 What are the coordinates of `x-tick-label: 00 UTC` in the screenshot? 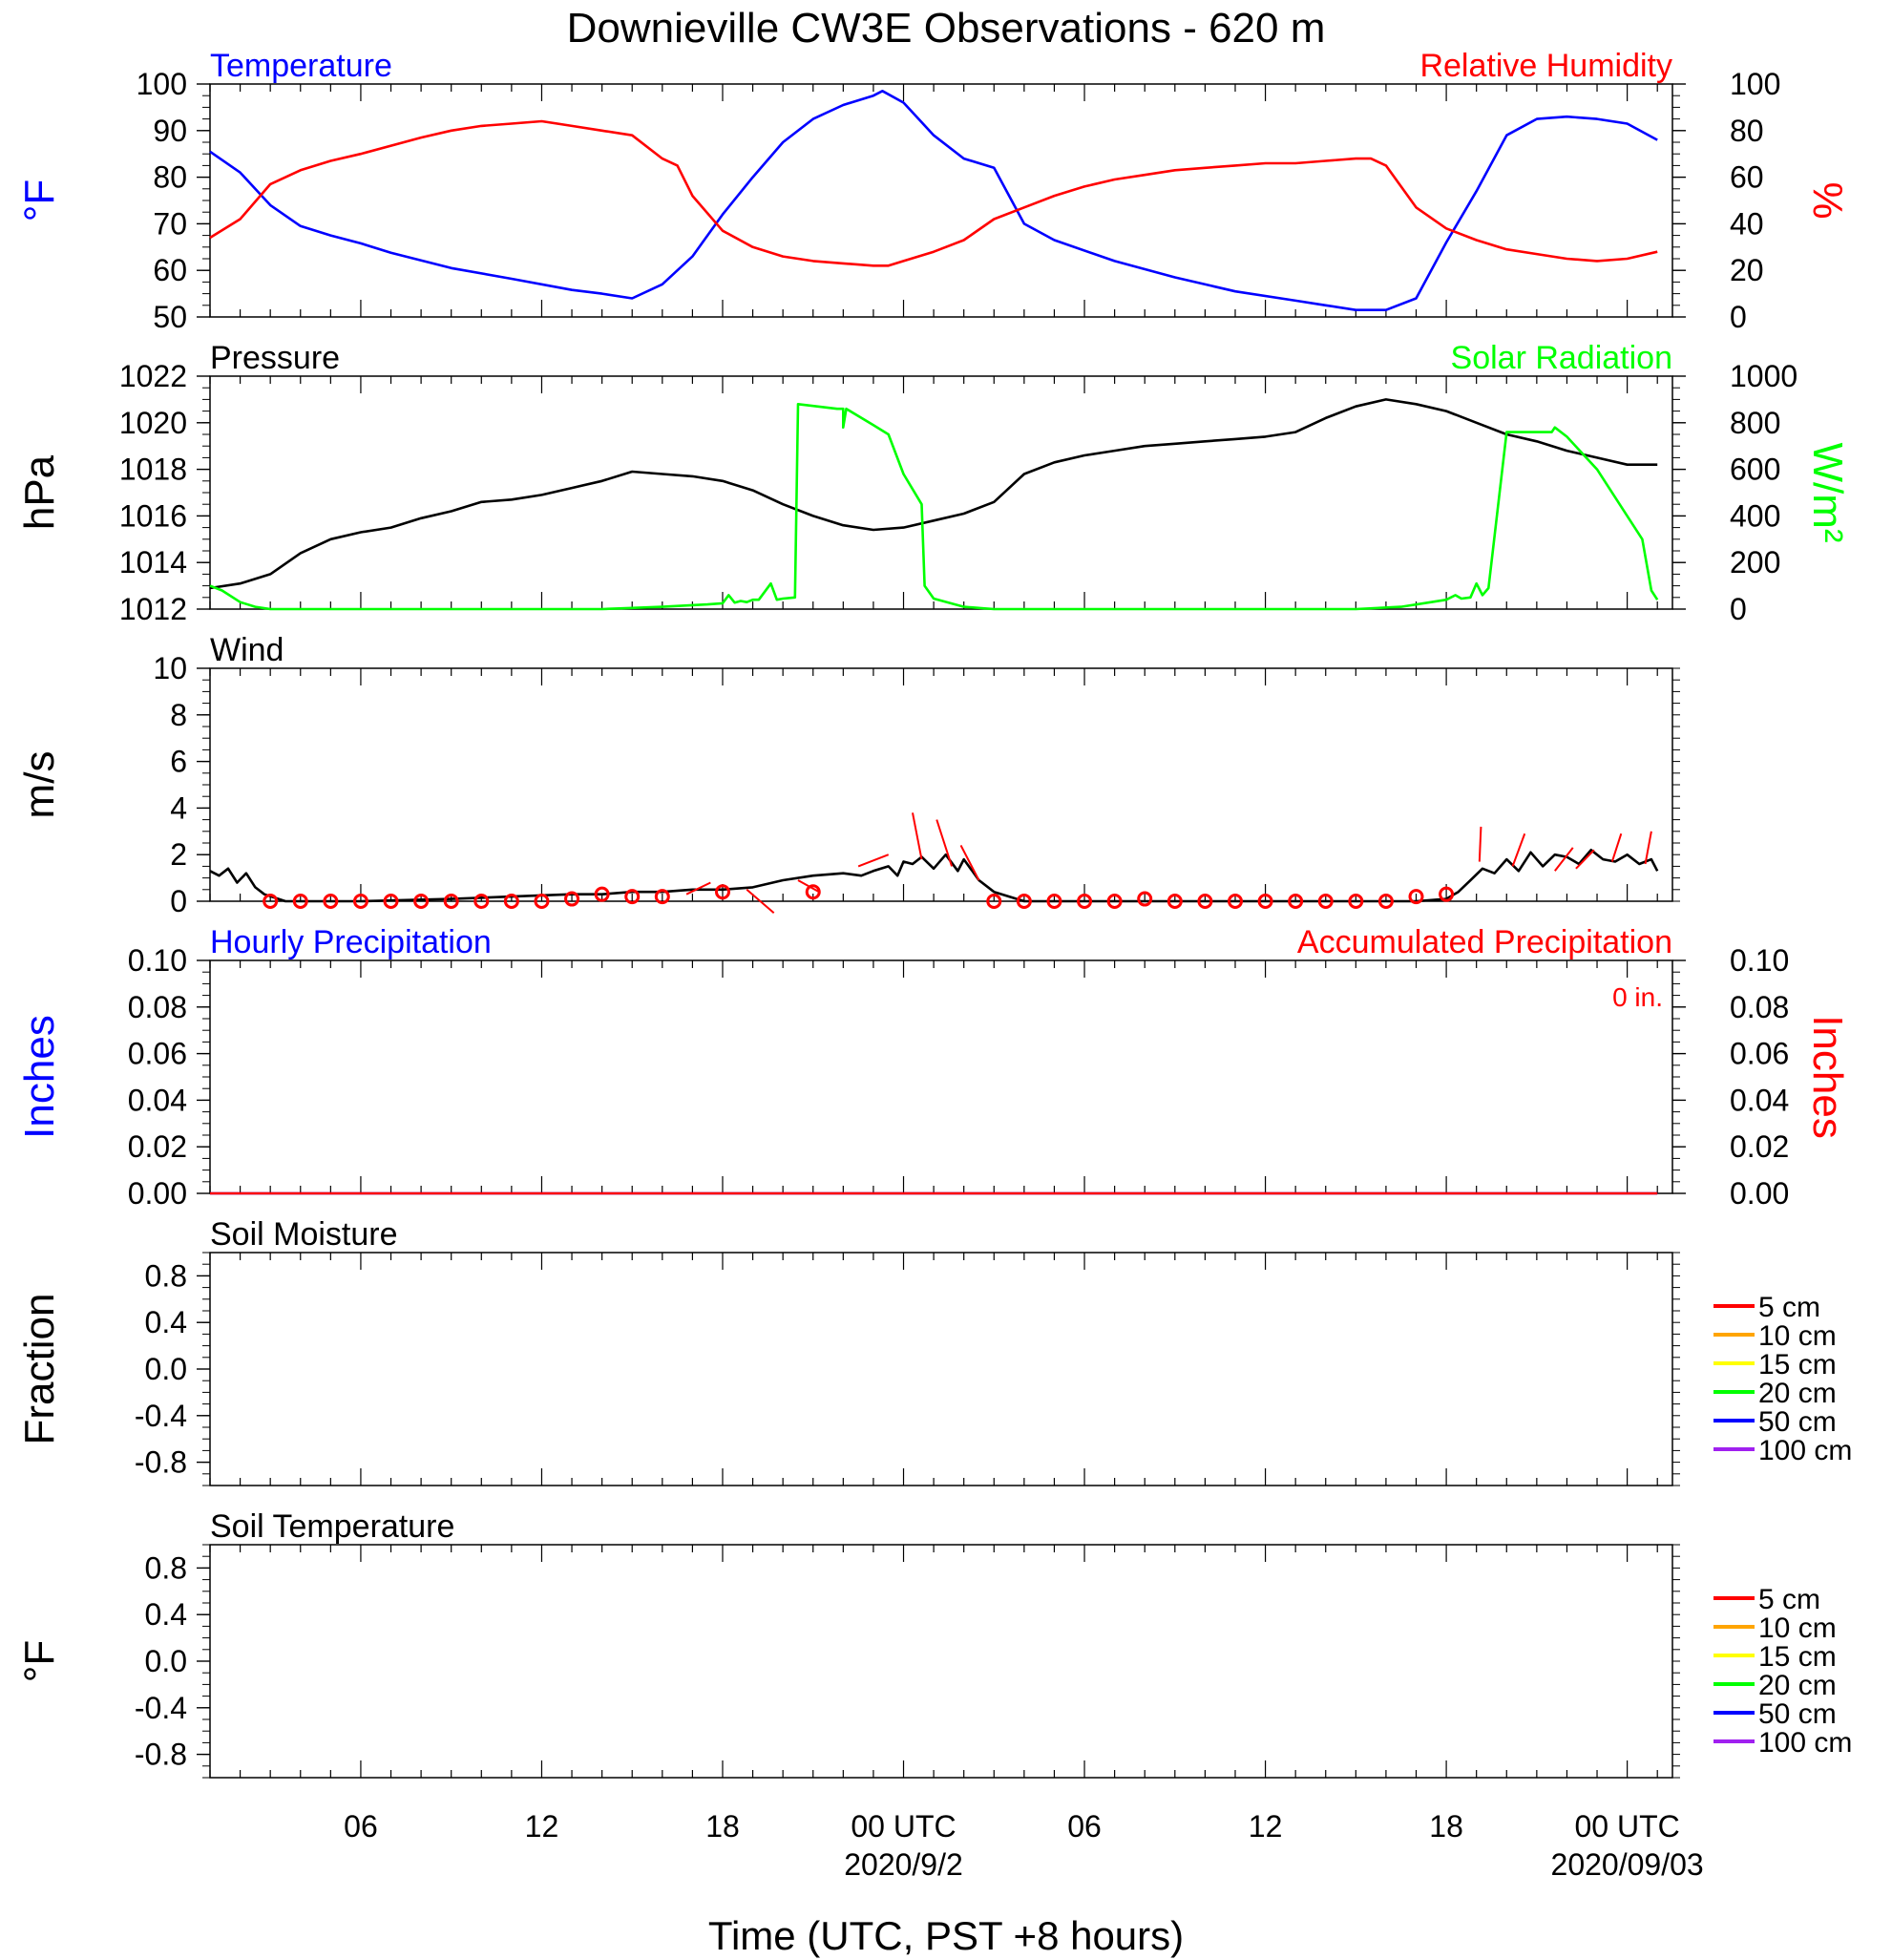 It's located at (903, 1826).